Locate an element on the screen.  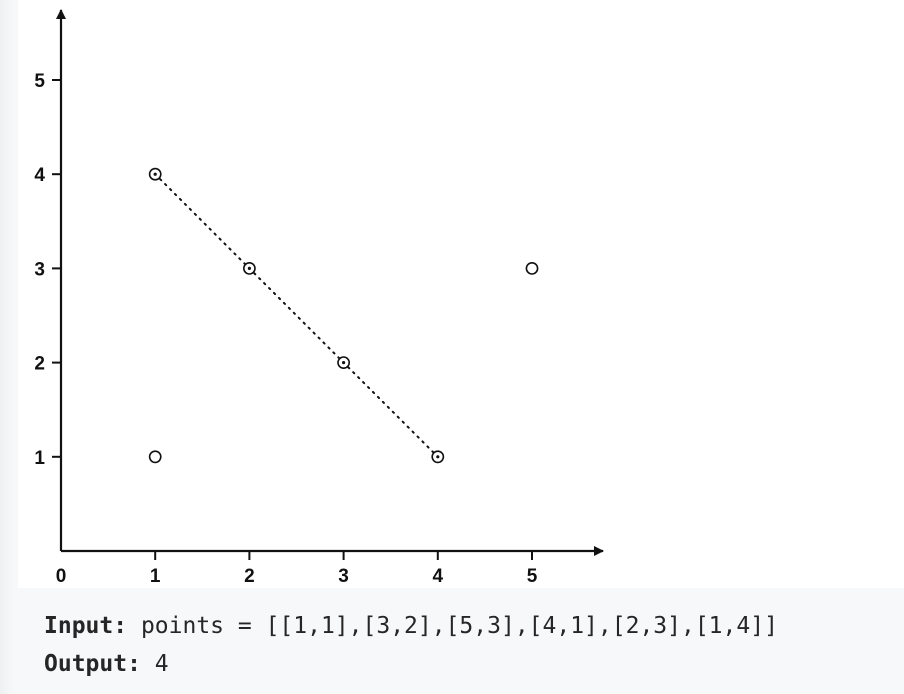
y-tick-label: 4 is located at coordinates (39, 175).